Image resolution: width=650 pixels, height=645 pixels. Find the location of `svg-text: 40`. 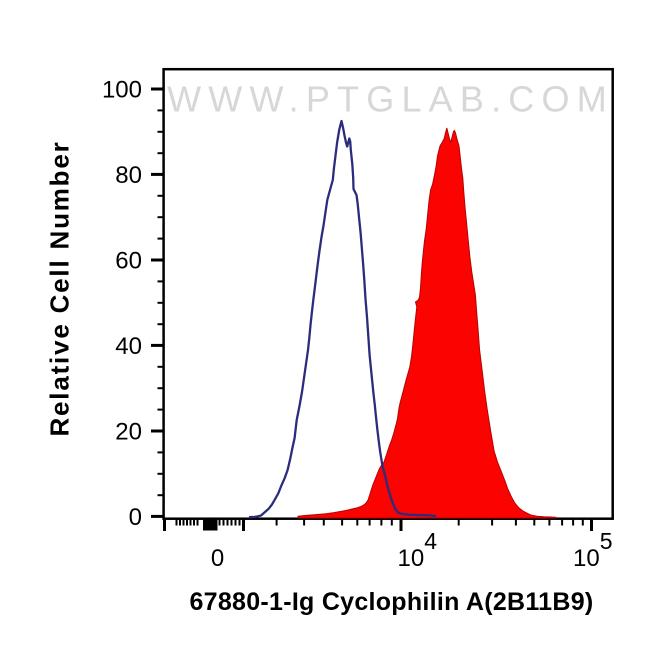

svg-text: 40 is located at coordinates (128, 346).